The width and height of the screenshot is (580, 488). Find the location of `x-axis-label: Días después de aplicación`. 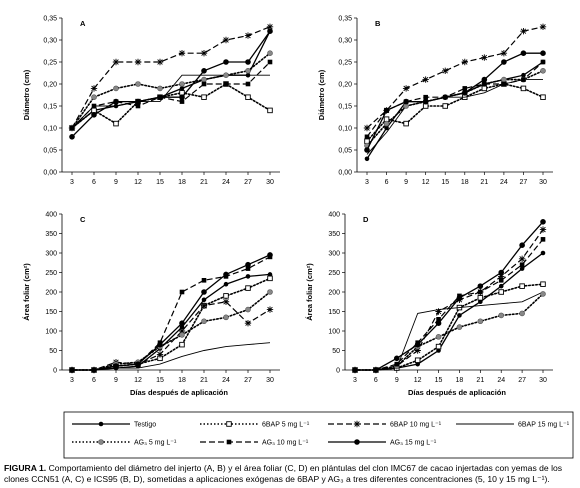

x-axis-label: Días después de aplicación is located at coordinates (179, 392).